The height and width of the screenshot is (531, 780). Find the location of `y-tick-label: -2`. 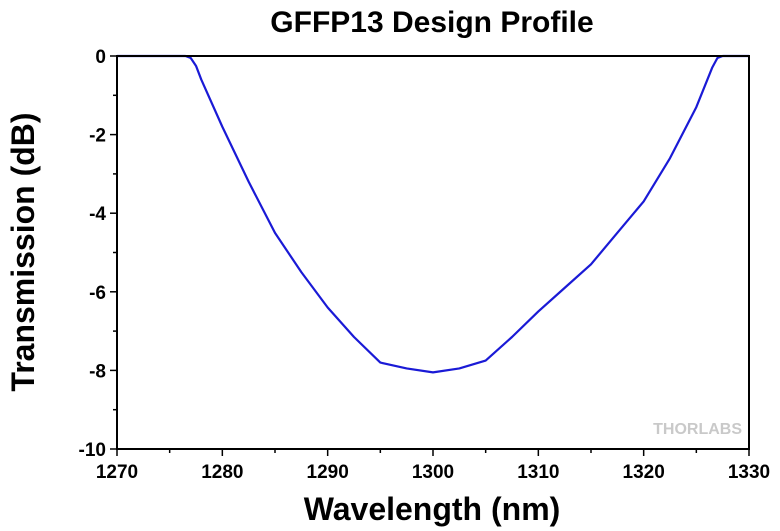

y-tick-label: -2 is located at coordinates (97, 136).